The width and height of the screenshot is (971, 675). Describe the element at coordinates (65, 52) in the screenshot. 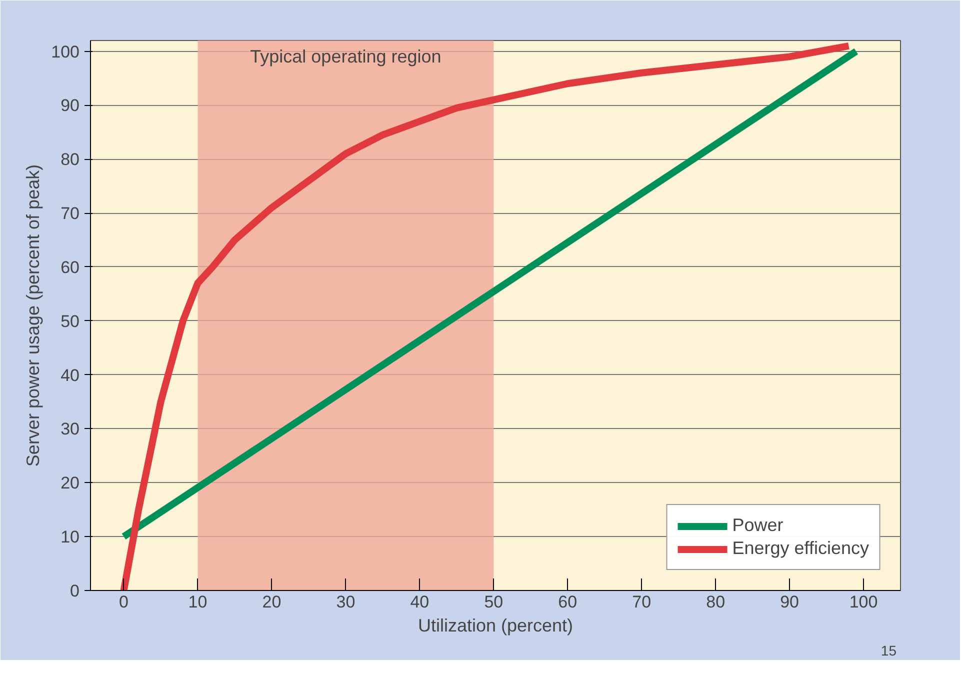

I see `y-tick-label: 100` at that location.